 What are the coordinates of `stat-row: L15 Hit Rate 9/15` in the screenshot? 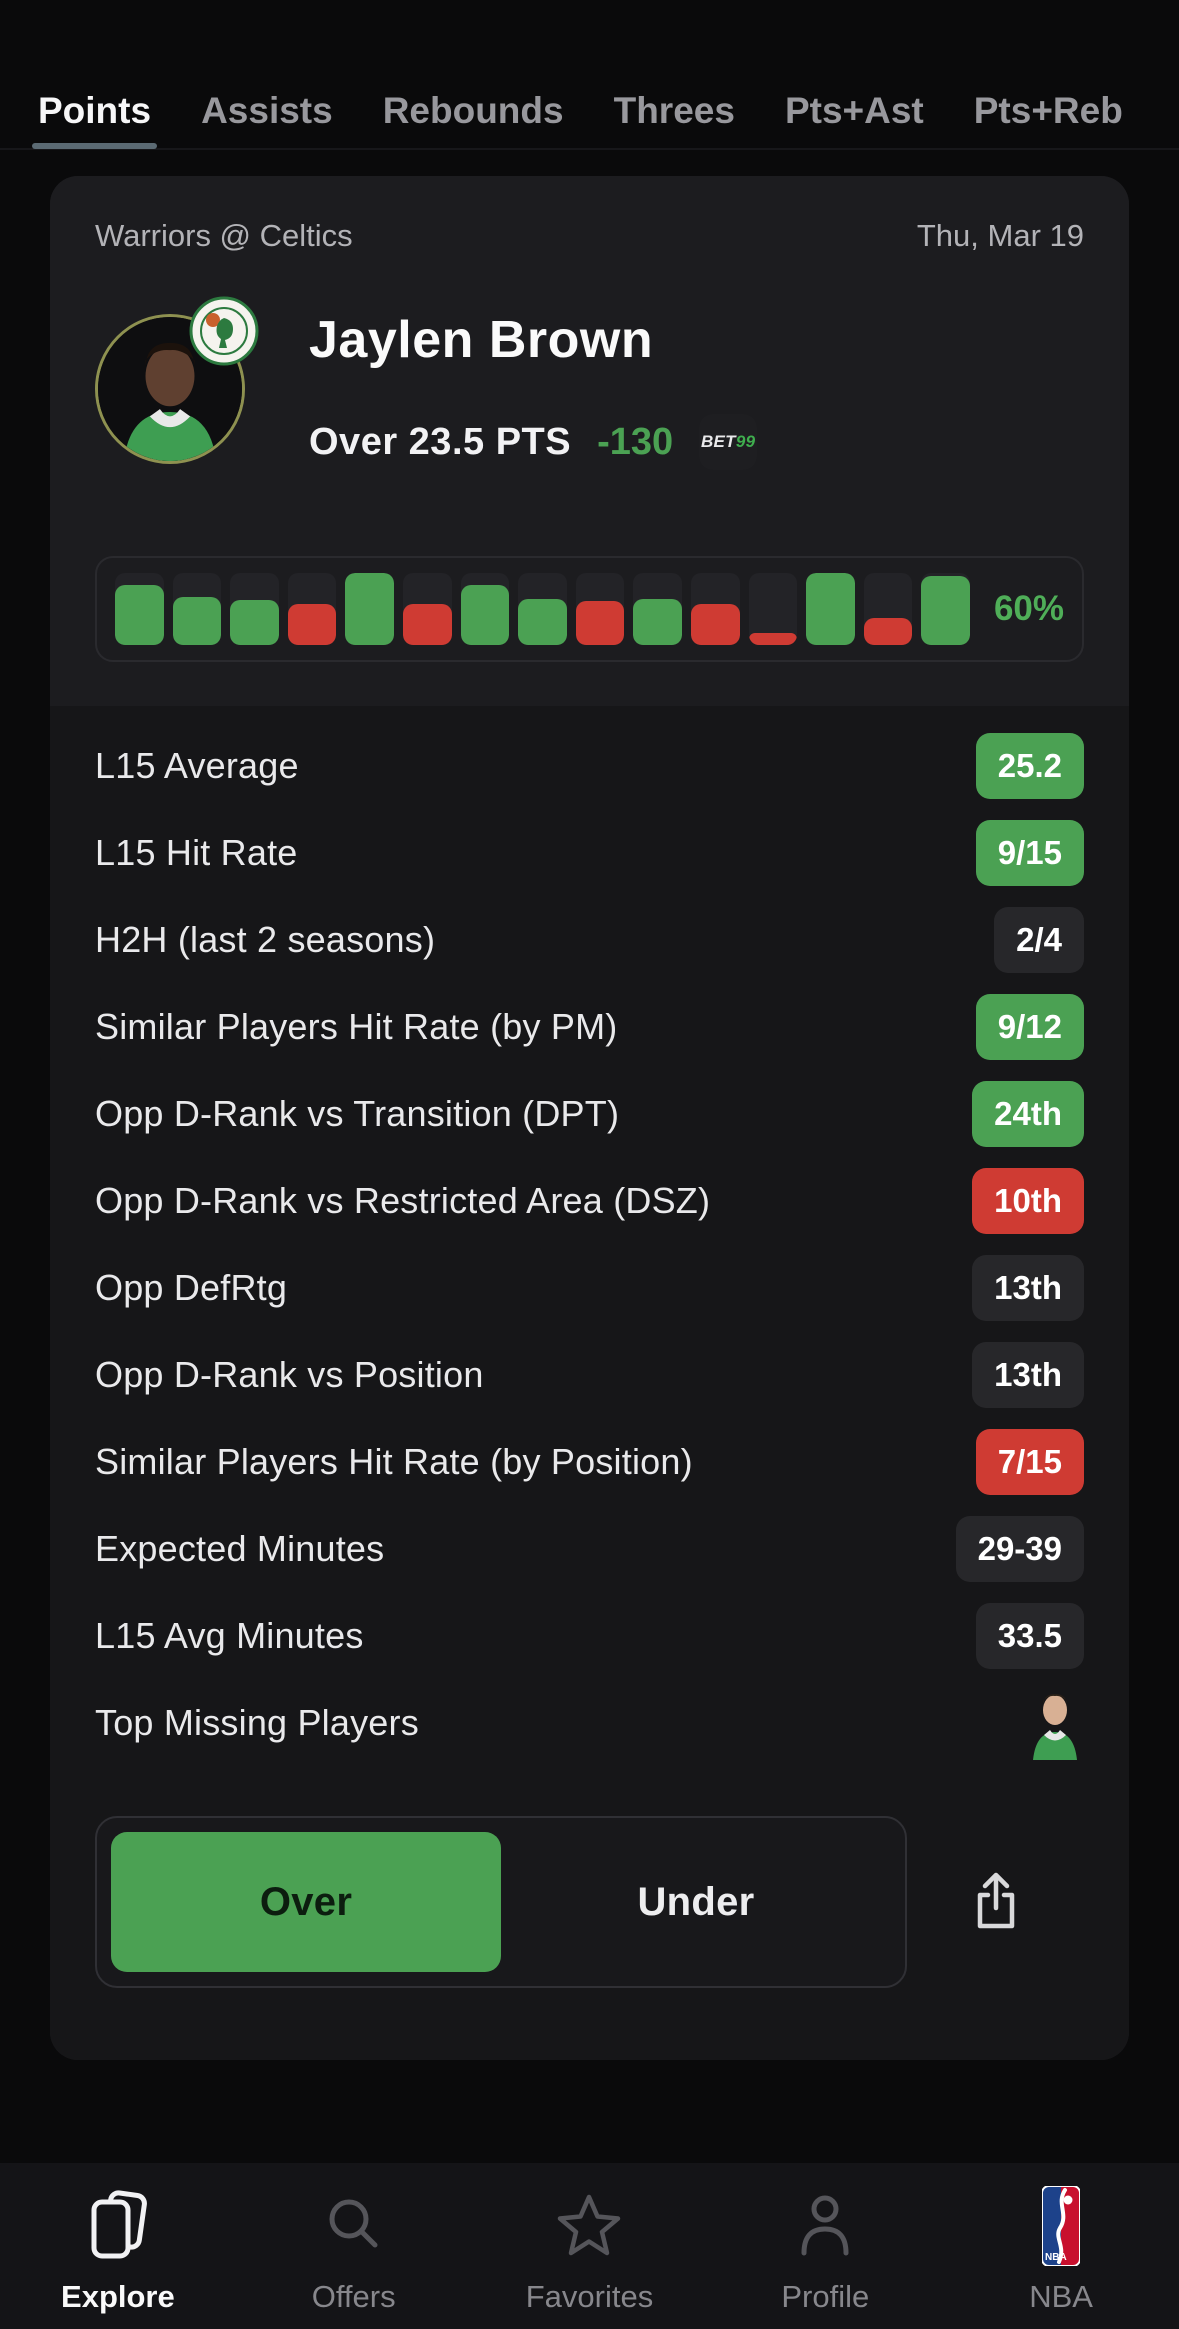 It's located at (589, 852).